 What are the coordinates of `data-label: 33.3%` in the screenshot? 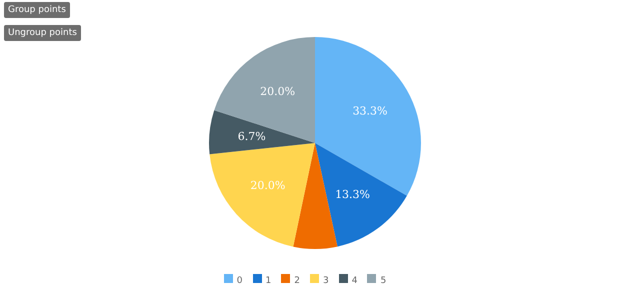 It's located at (370, 111).